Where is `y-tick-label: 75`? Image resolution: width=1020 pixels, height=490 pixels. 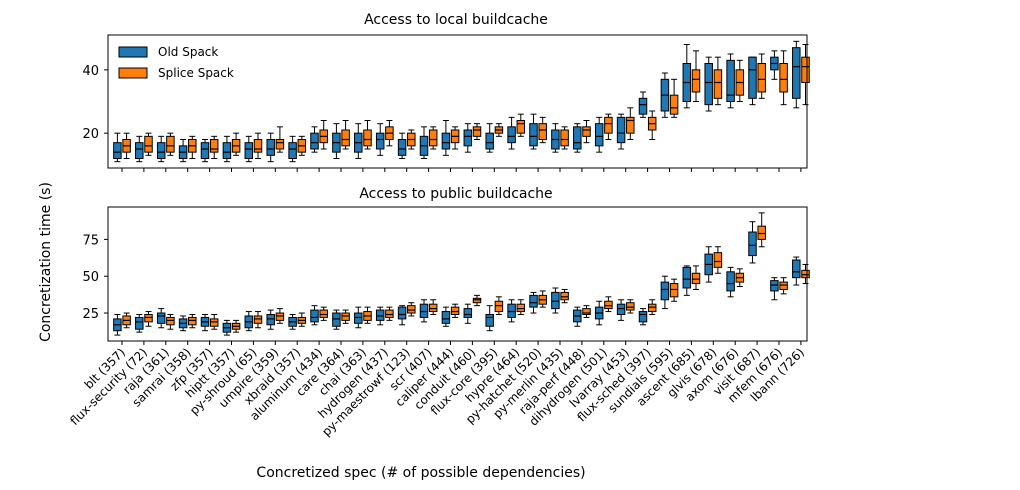
y-tick-label: 75 is located at coordinates (90, 240).